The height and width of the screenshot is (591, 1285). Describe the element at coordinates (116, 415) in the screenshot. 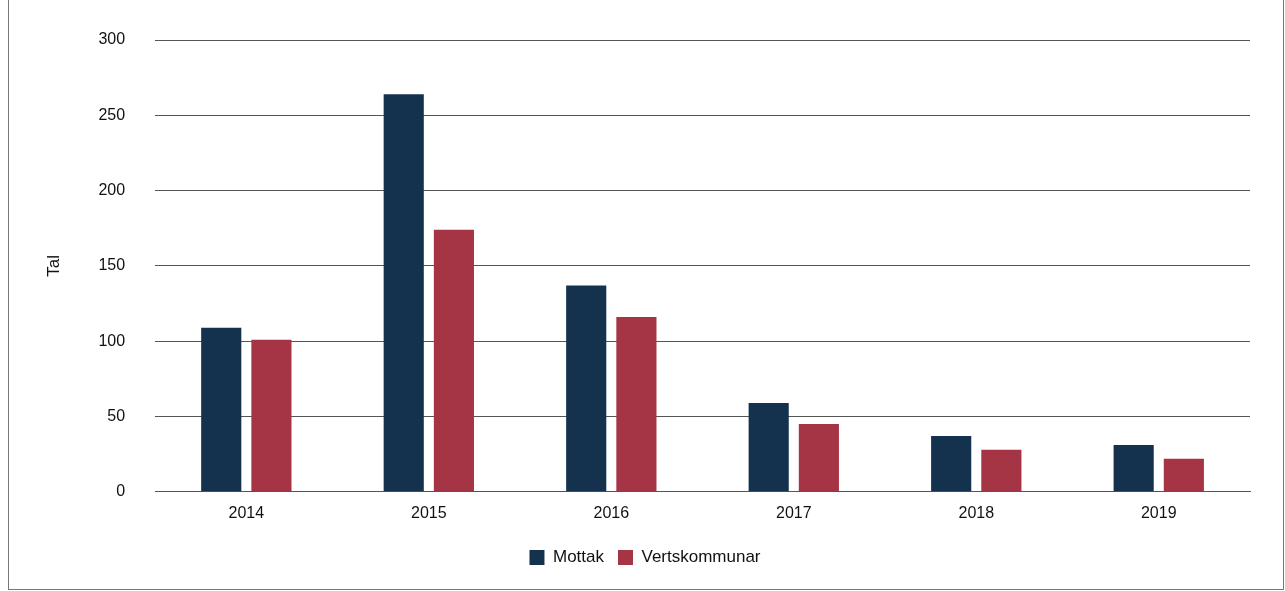

I see `y-tick-label: 50` at that location.